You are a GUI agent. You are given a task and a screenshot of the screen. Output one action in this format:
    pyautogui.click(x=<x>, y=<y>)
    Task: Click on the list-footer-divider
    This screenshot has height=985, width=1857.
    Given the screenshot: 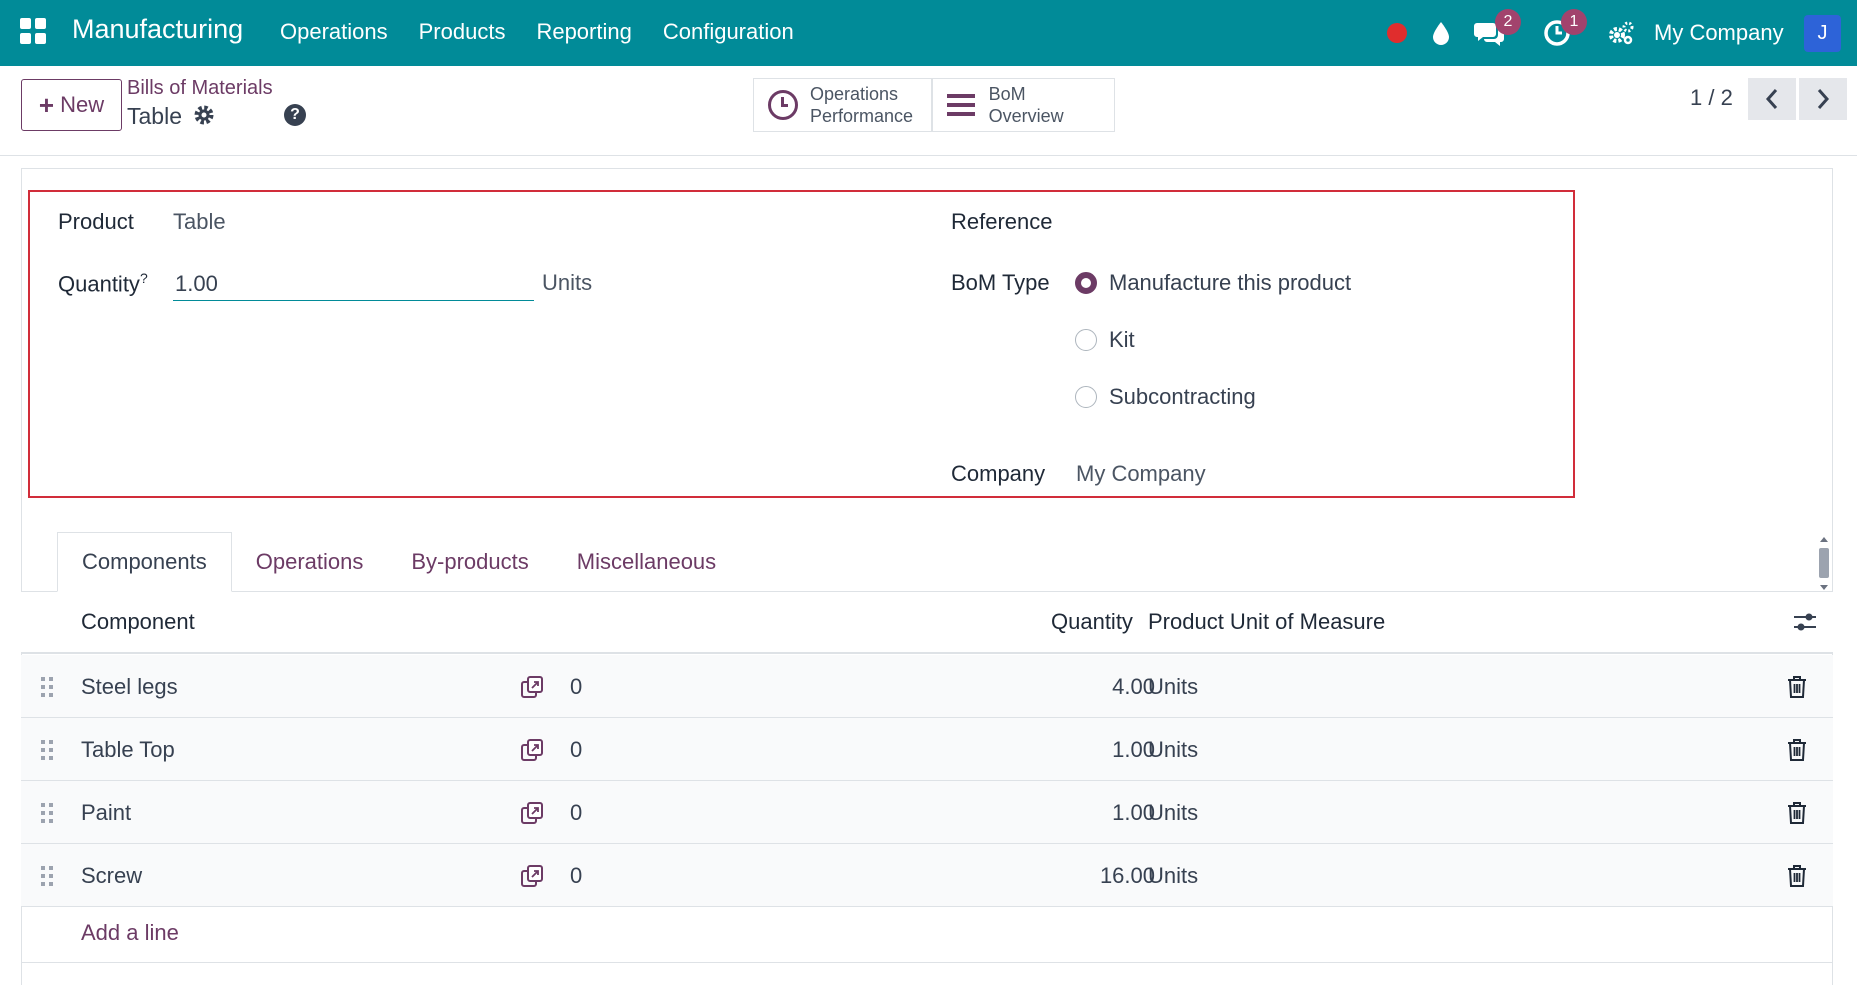 What is the action you would take?
    pyautogui.click(x=927, y=962)
    